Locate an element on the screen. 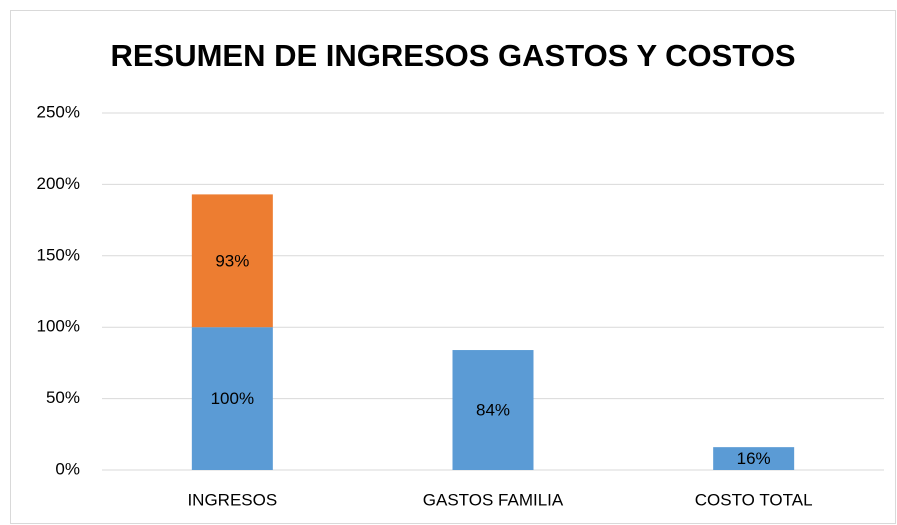  y-tick-label: 250% is located at coordinates (58, 111).